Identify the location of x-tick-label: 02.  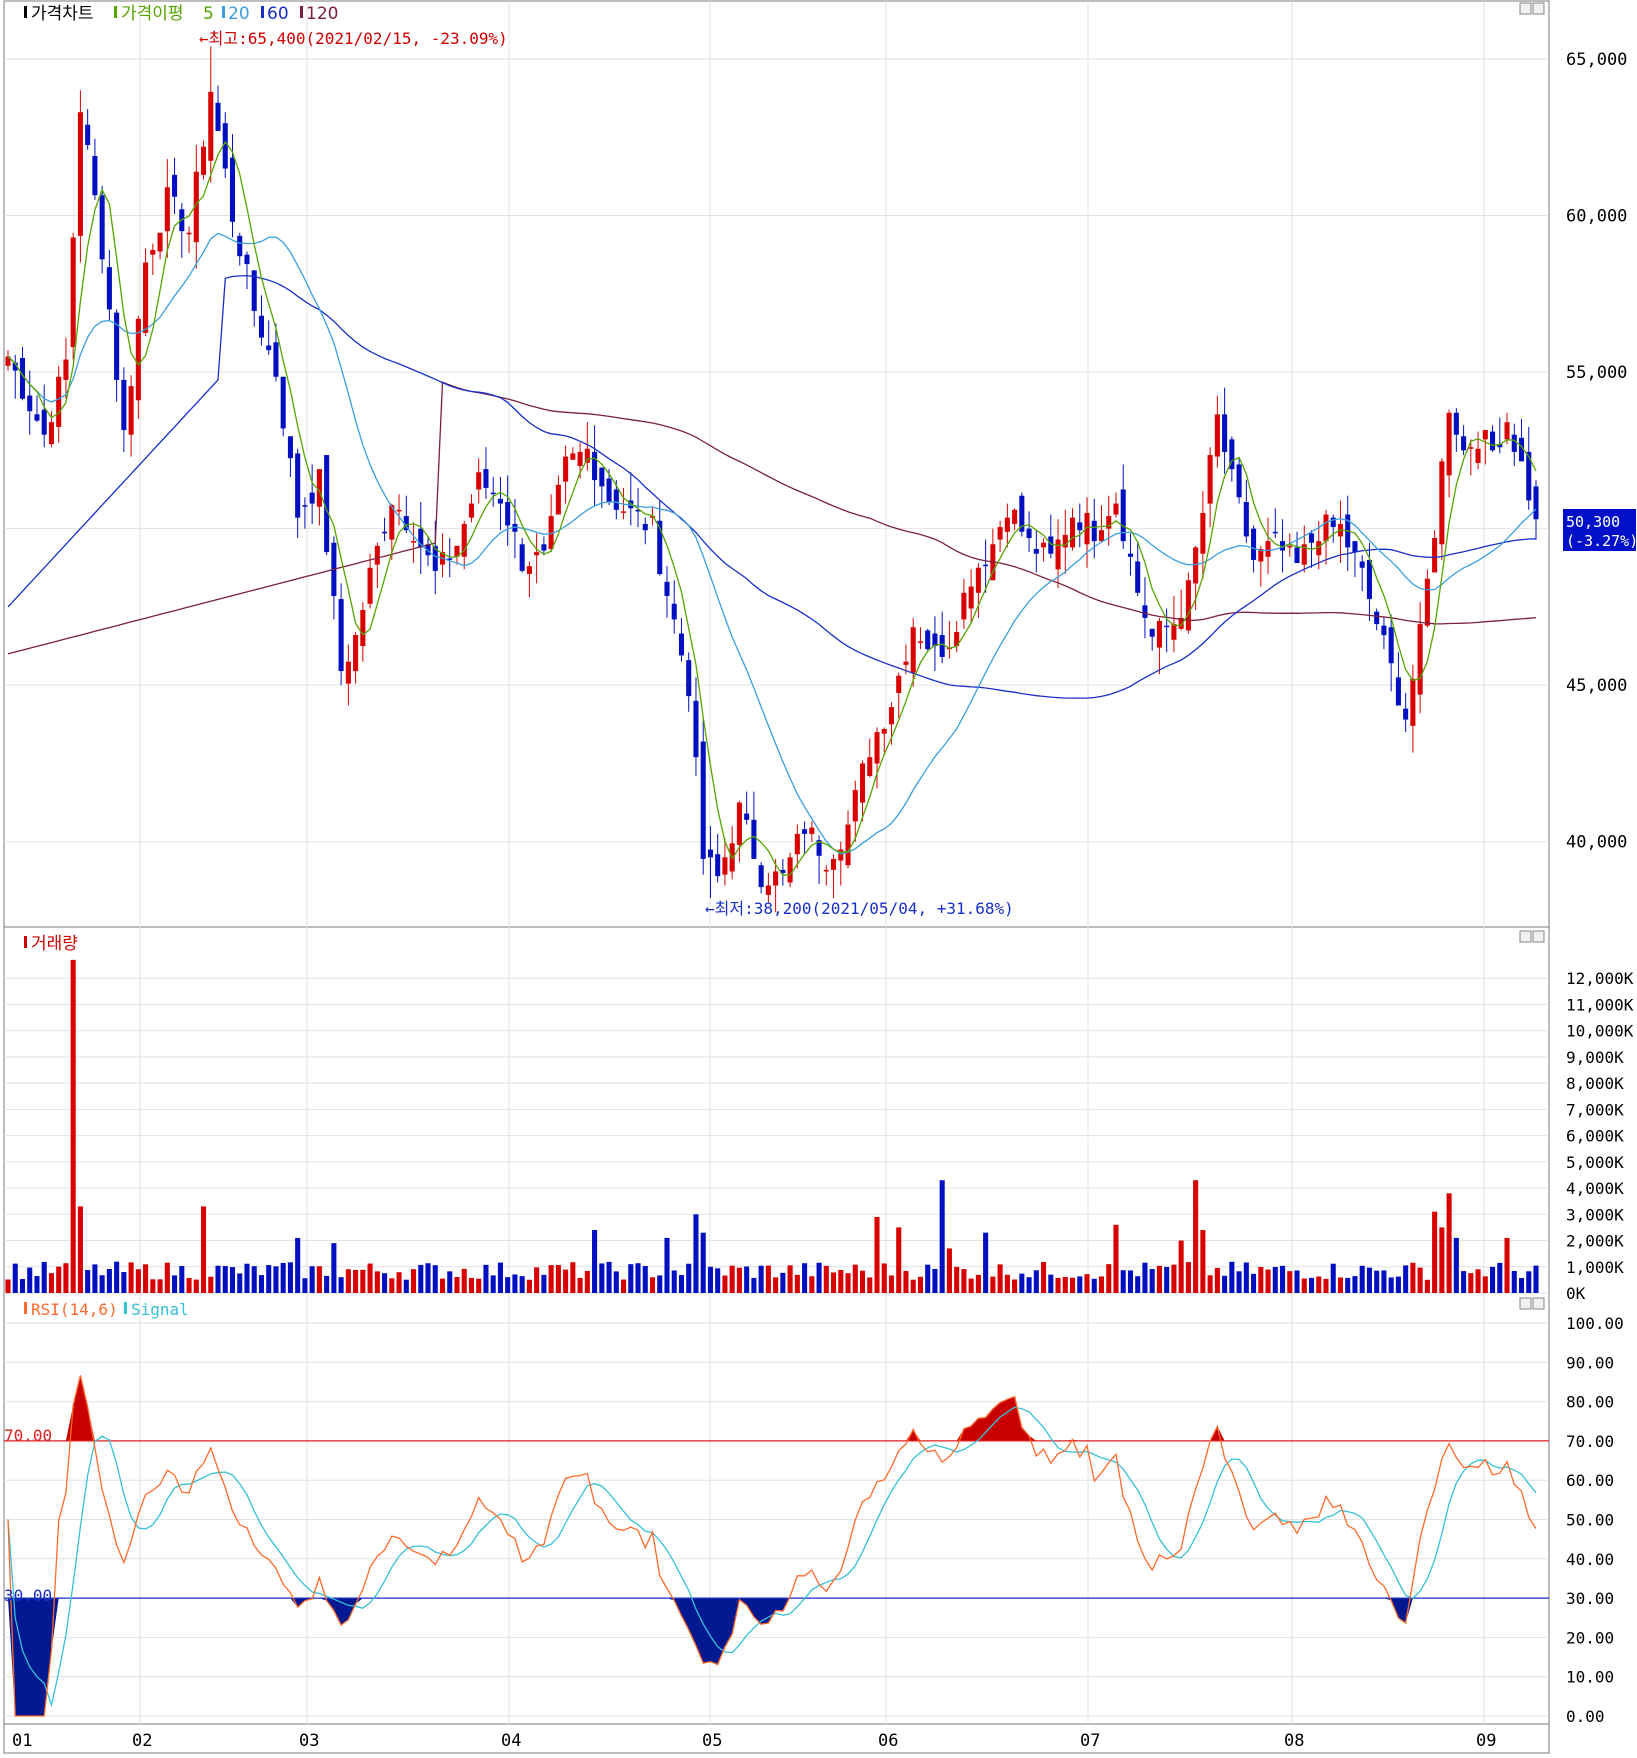
(142, 1741).